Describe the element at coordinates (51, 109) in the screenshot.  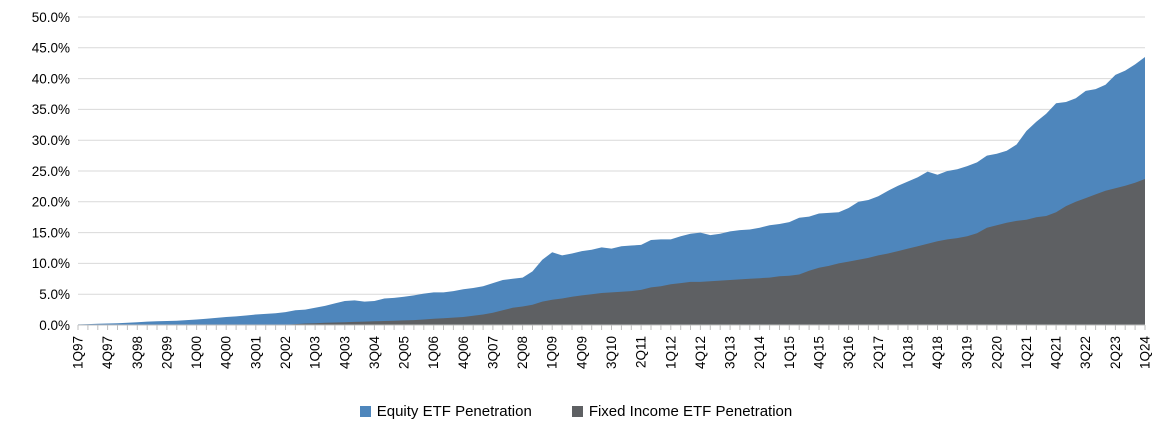
I see `y-axis-tick-label: 35.0%` at that location.